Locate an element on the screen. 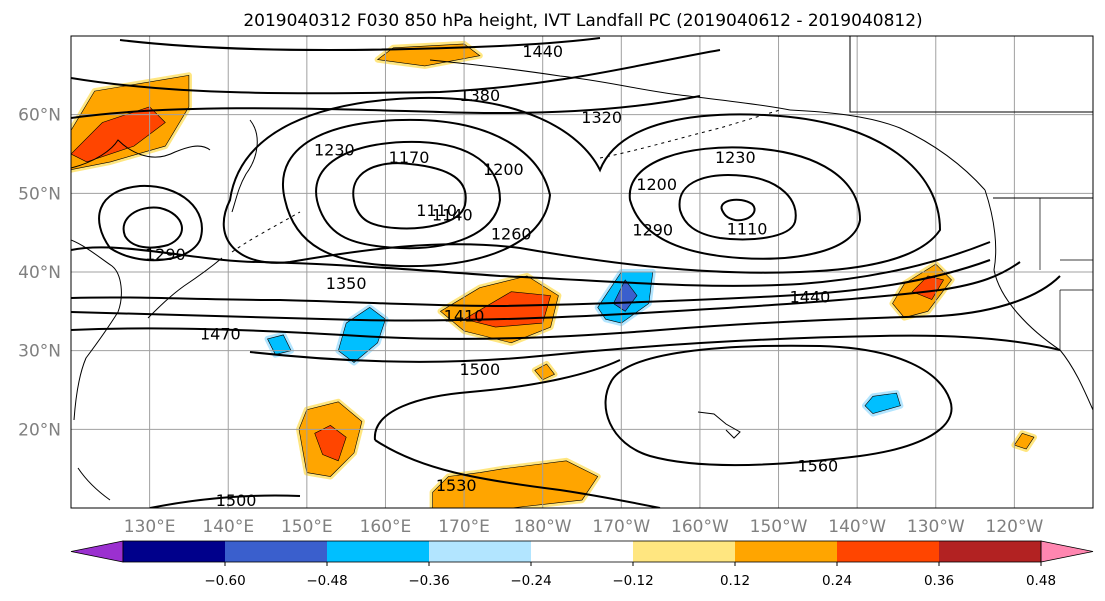  colorbar-tick-label: 0.24 is located at coordinates (837, 581).